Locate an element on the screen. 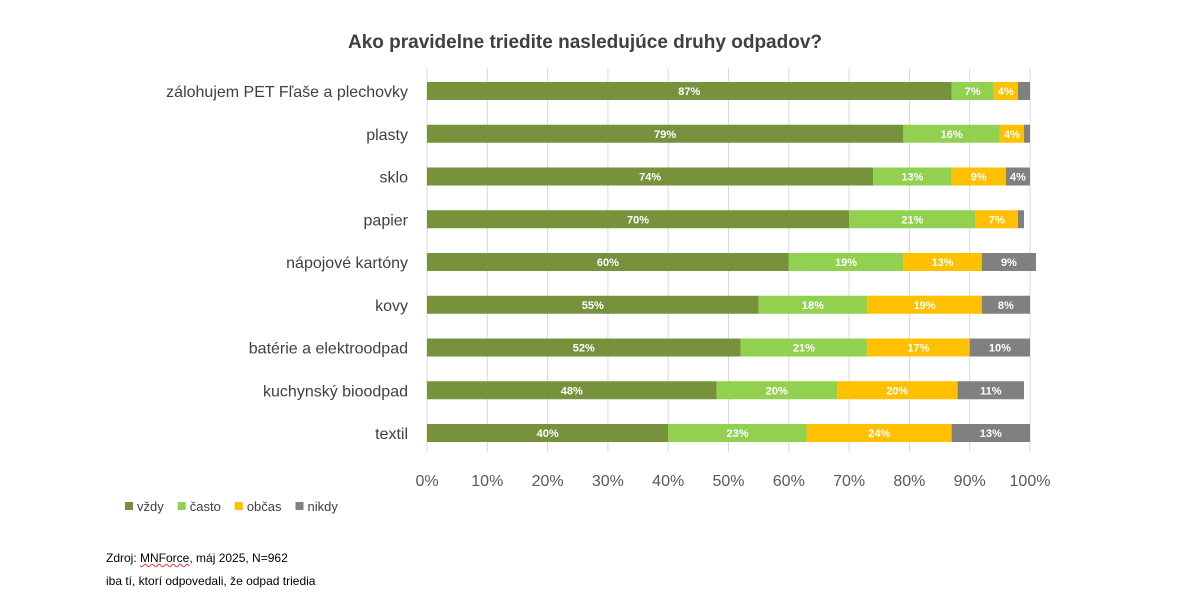 The image size is (1200, 600). data-label: 20% is located at coordinates (897, 391).